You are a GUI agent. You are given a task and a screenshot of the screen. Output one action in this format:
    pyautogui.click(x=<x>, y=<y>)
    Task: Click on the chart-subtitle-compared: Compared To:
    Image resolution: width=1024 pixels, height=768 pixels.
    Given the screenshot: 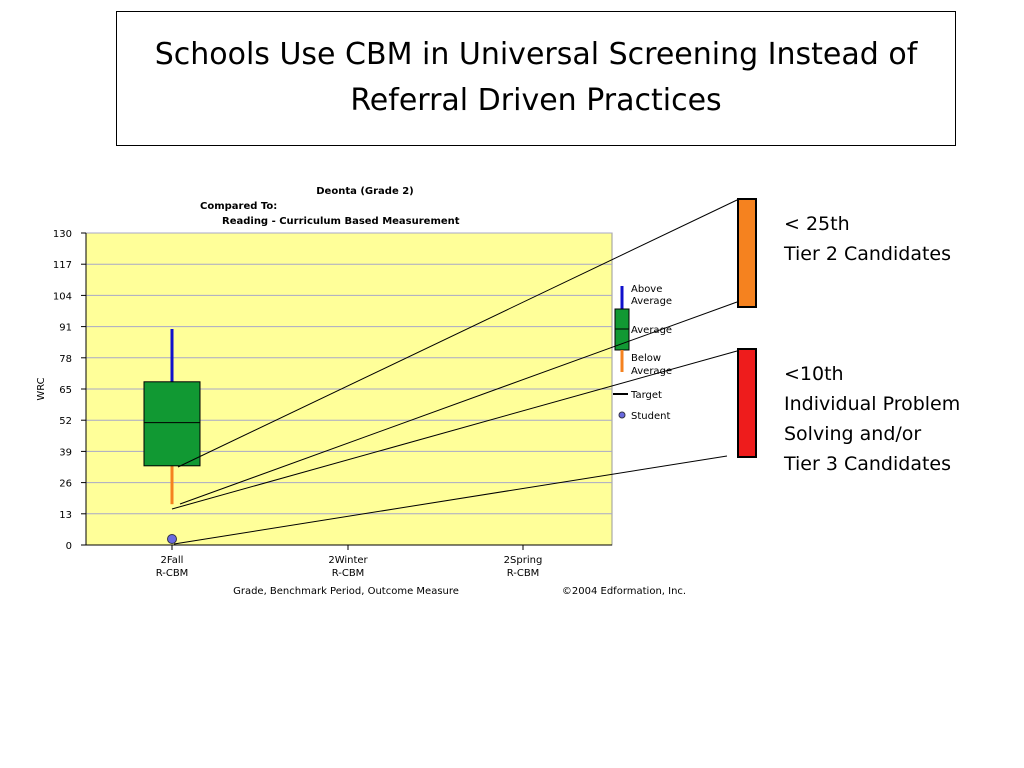 What is the action you would take?
    pyautogui.click(x=238, y=206)
    